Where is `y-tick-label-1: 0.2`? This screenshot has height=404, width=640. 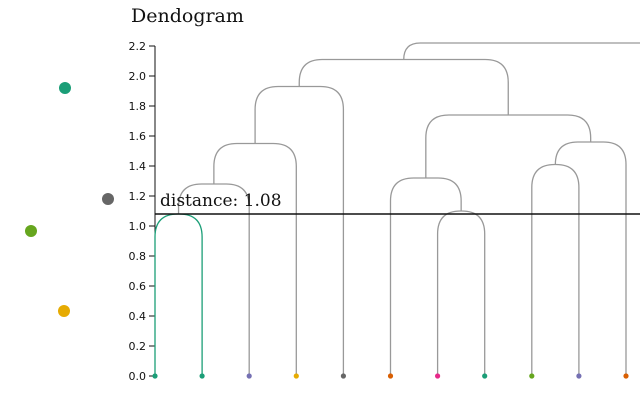 y-tick-label-1: 0.2 is located at coordinates (138, 346).